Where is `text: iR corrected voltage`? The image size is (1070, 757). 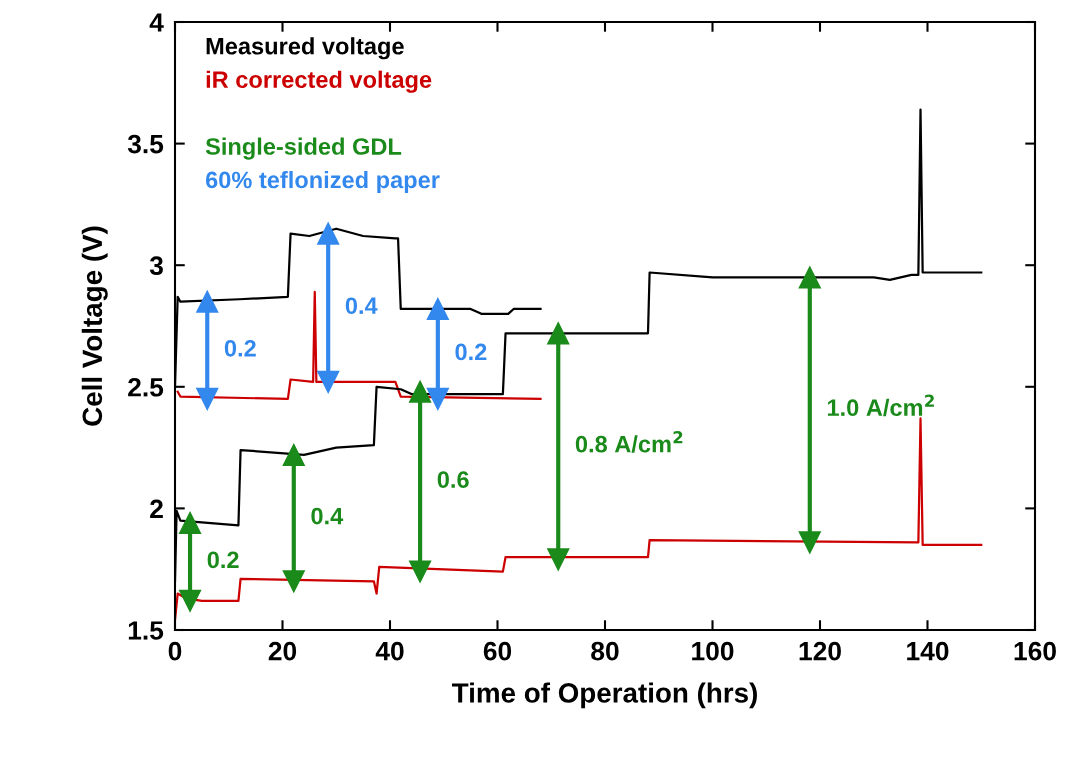 text: iR corrected voltage is located at coordinates (319, 81).